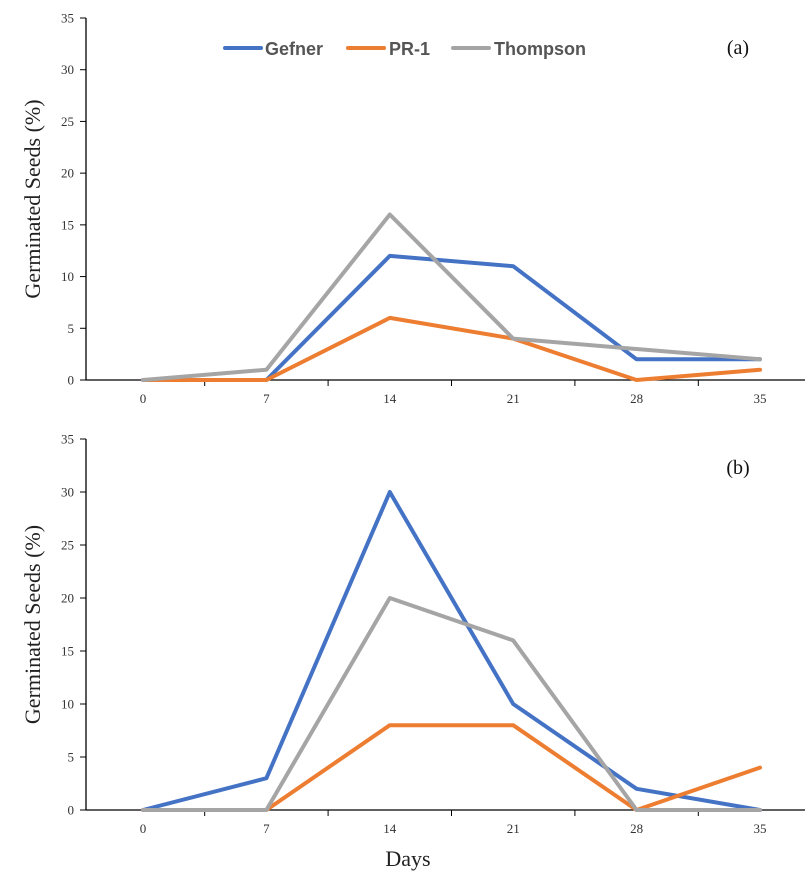  What do you see at coordinates (294, 49) in the screenshot?
I see `legend-label-gefner: Gefner` at bounding box center [294, 49].